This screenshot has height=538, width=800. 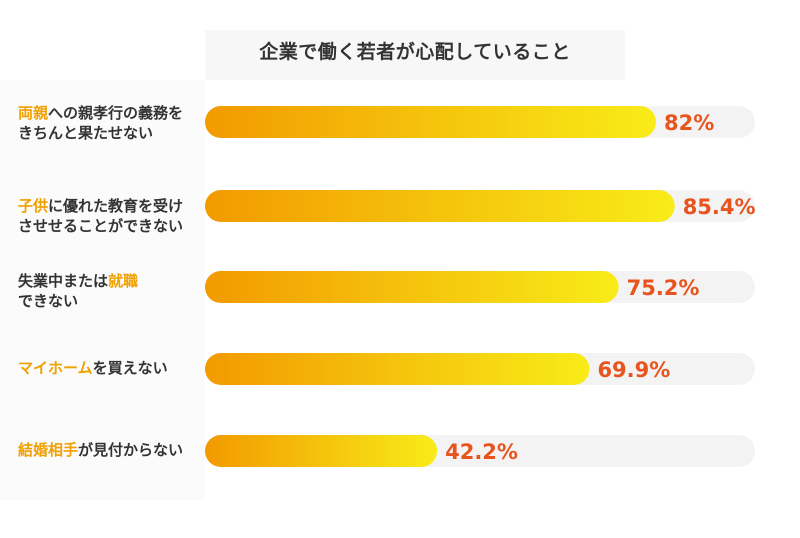 I want to click on data-label: 85.4%, so click(x=719, y=207).